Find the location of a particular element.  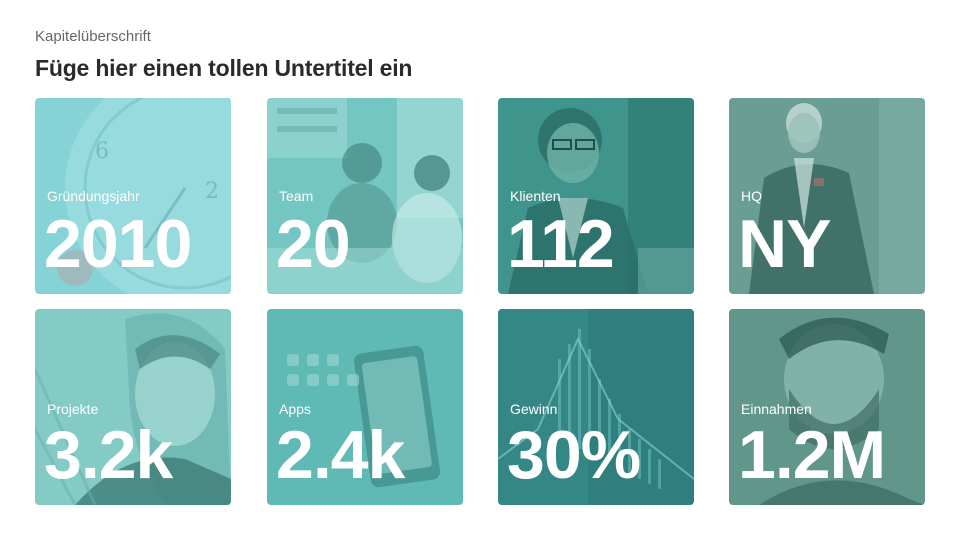

stat-value: 1.2M is located at coordinates (812, 455).